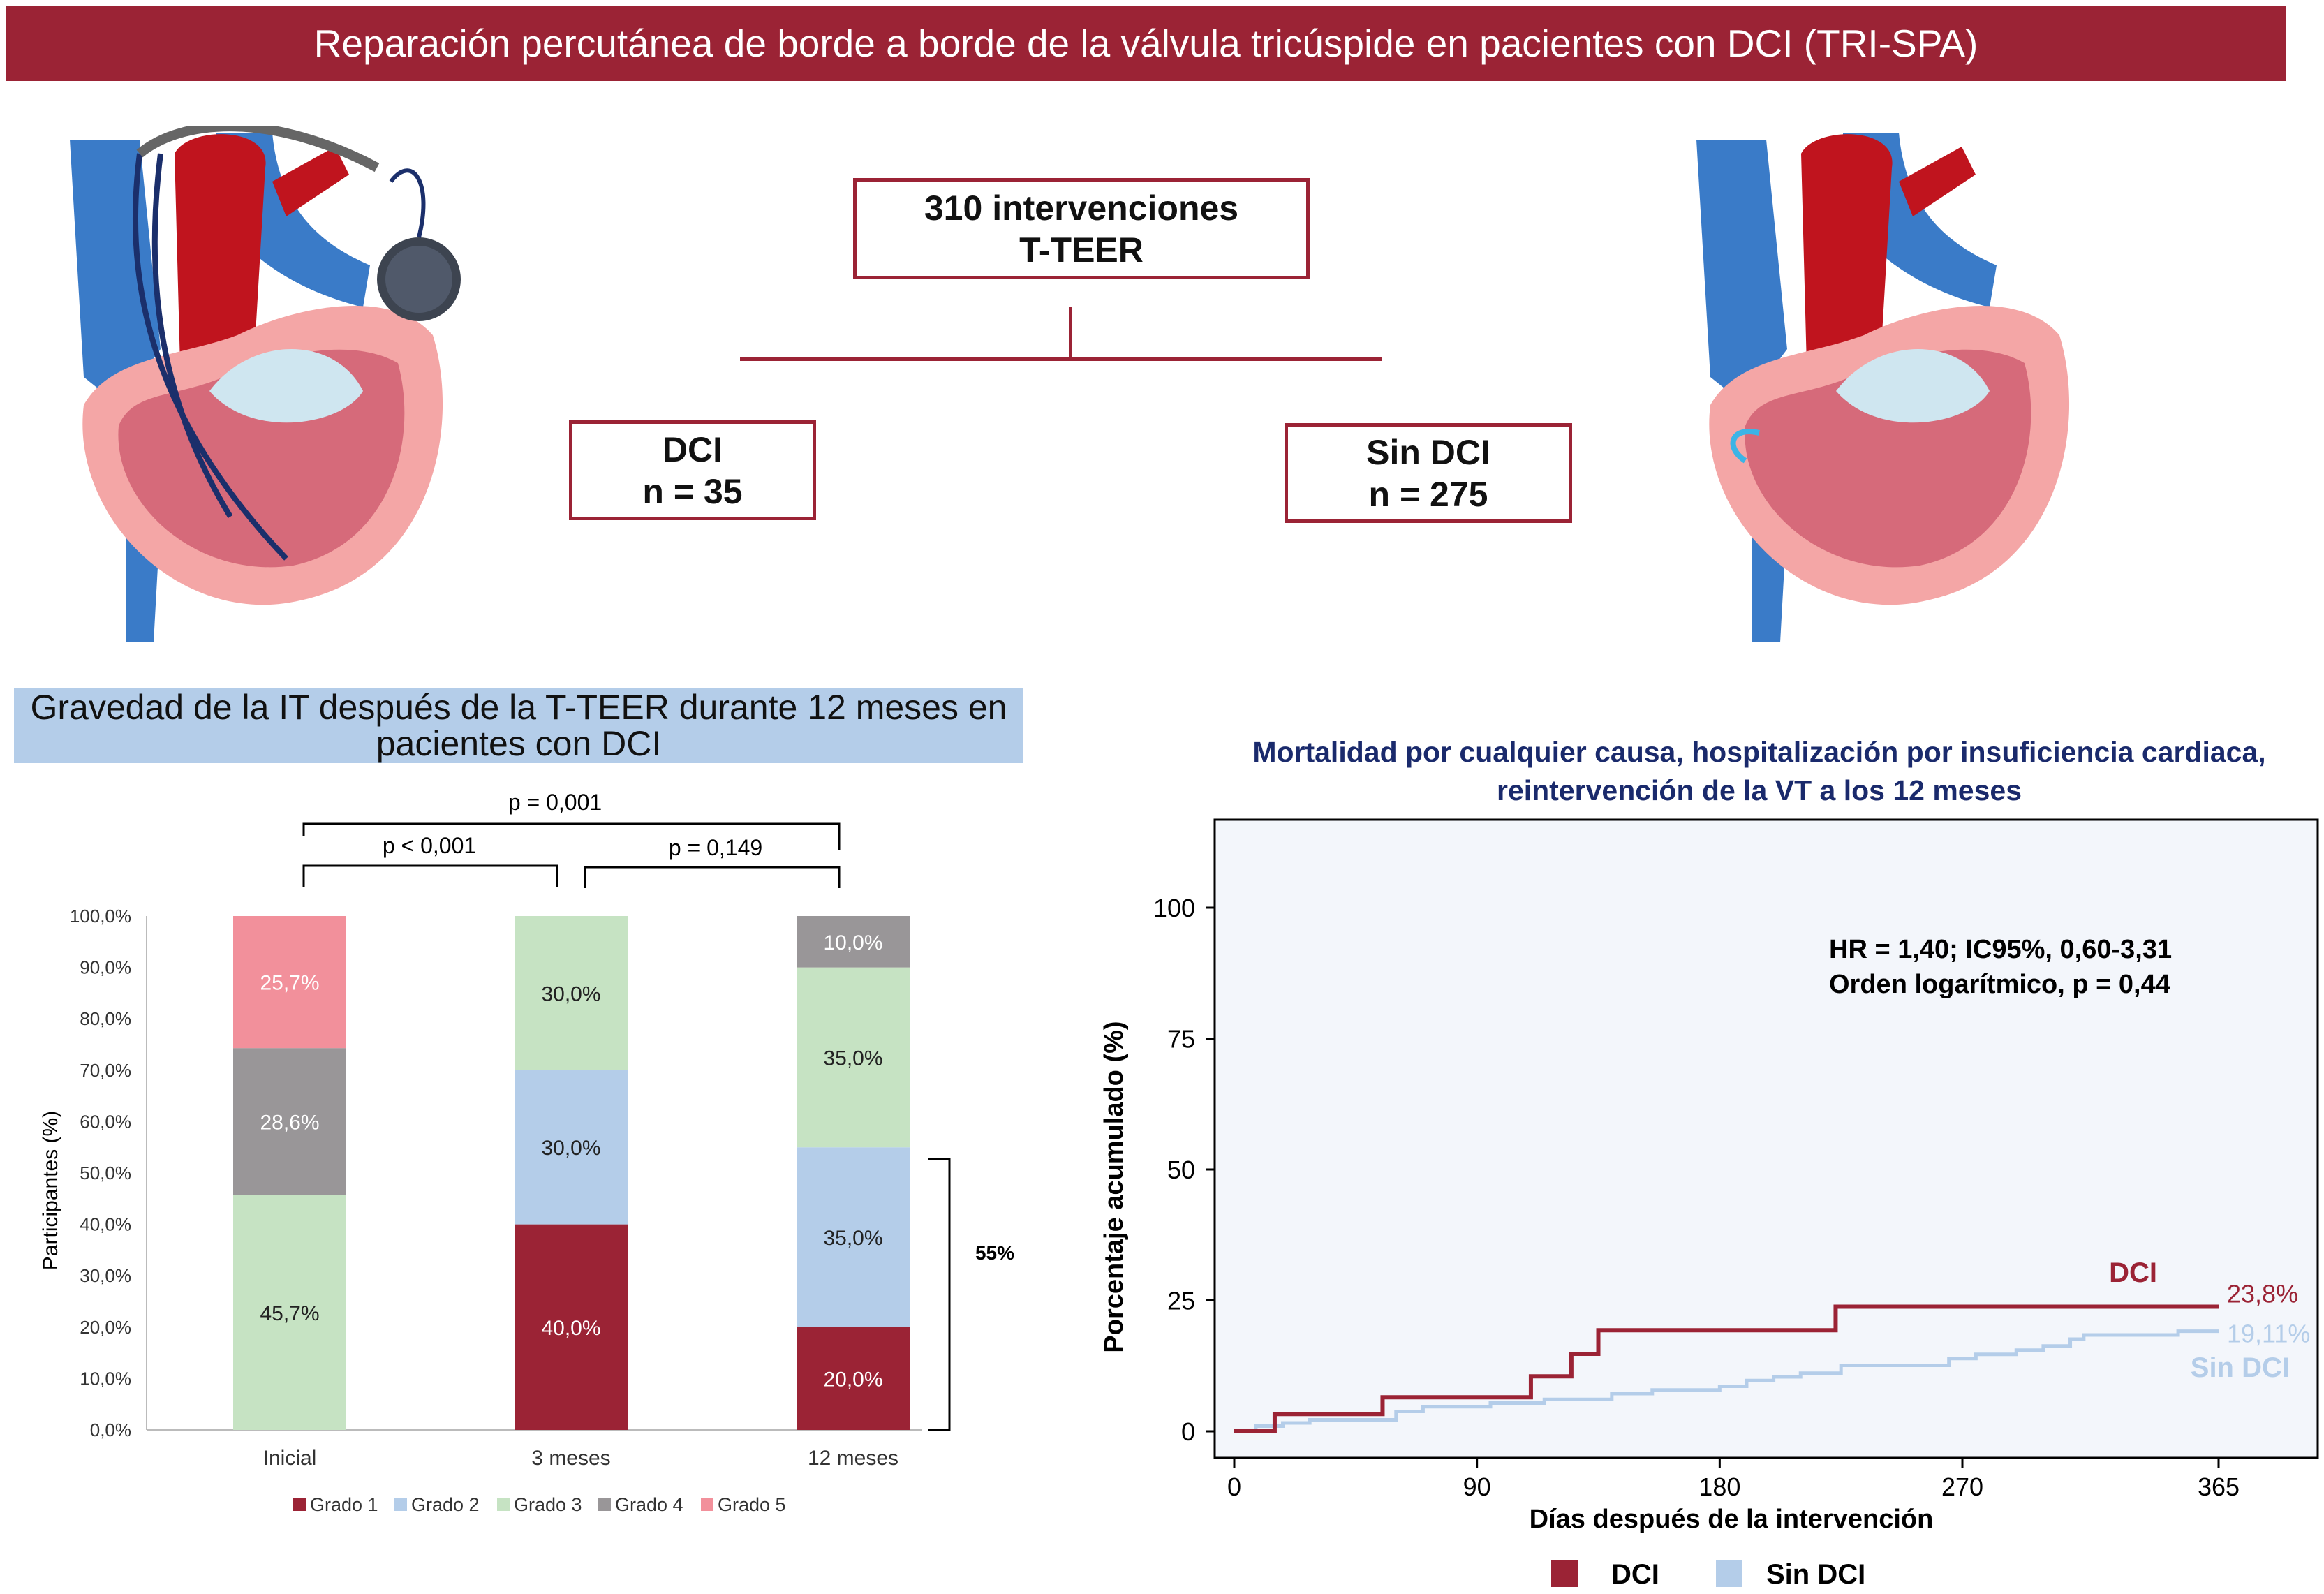 The height and width of the screenshot is (1594, 2324). I want to click on km-annotation-hr: HR = 1,40; IC95%, 0,60-3,31, so click(2000, 949).